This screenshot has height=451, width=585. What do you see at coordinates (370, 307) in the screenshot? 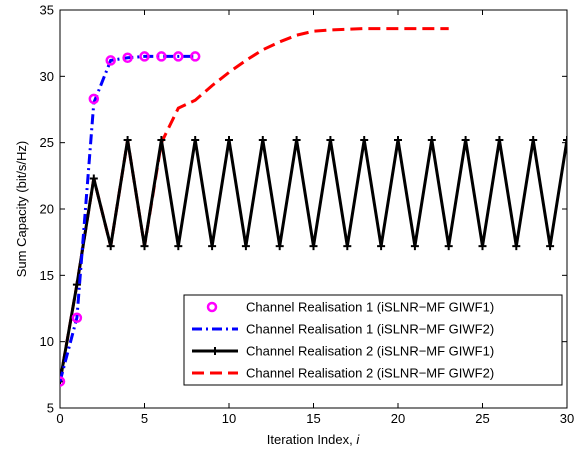
I see `legend-label: Channel Realisation 1 (iSLNR−MF GIWF1)` at bounding box center [370, 307].